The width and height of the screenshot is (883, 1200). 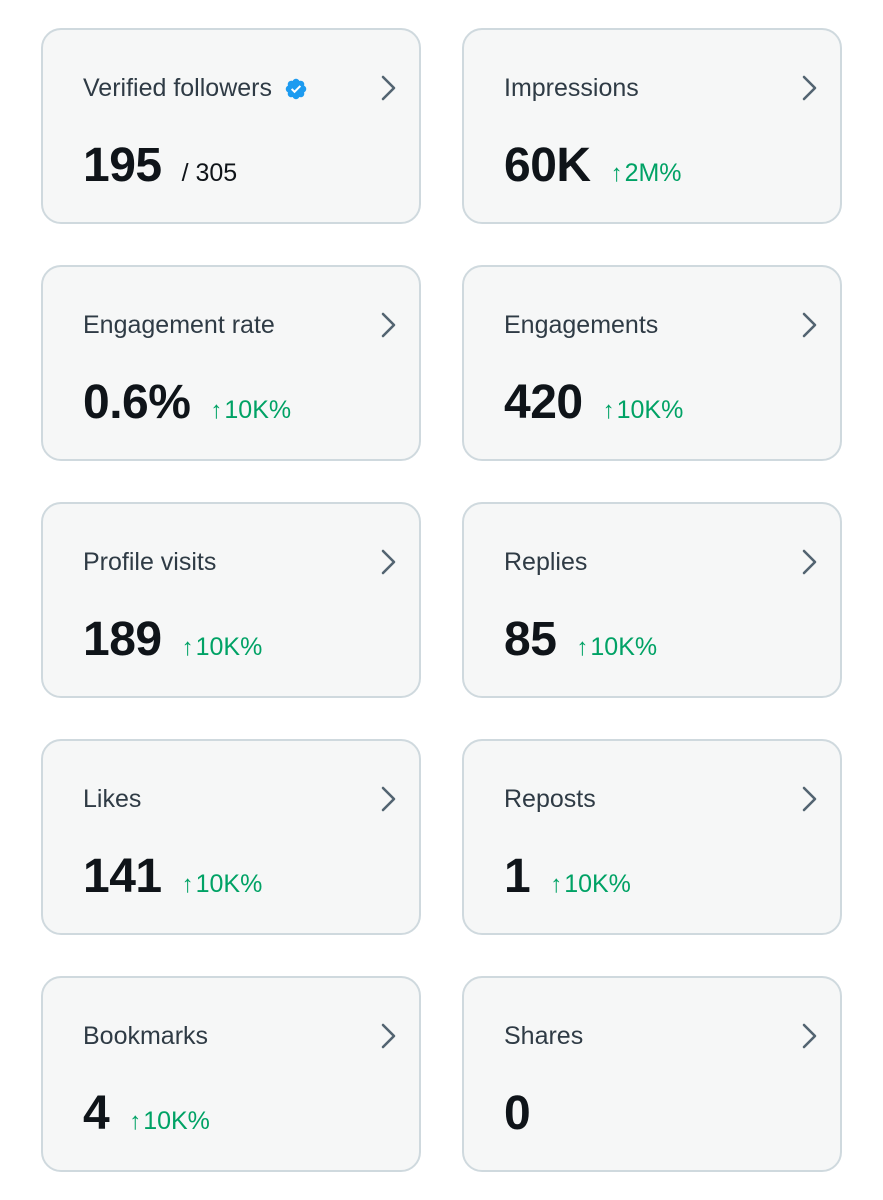 I want to click on metric-label: Replies, so click(x=546, y=562).